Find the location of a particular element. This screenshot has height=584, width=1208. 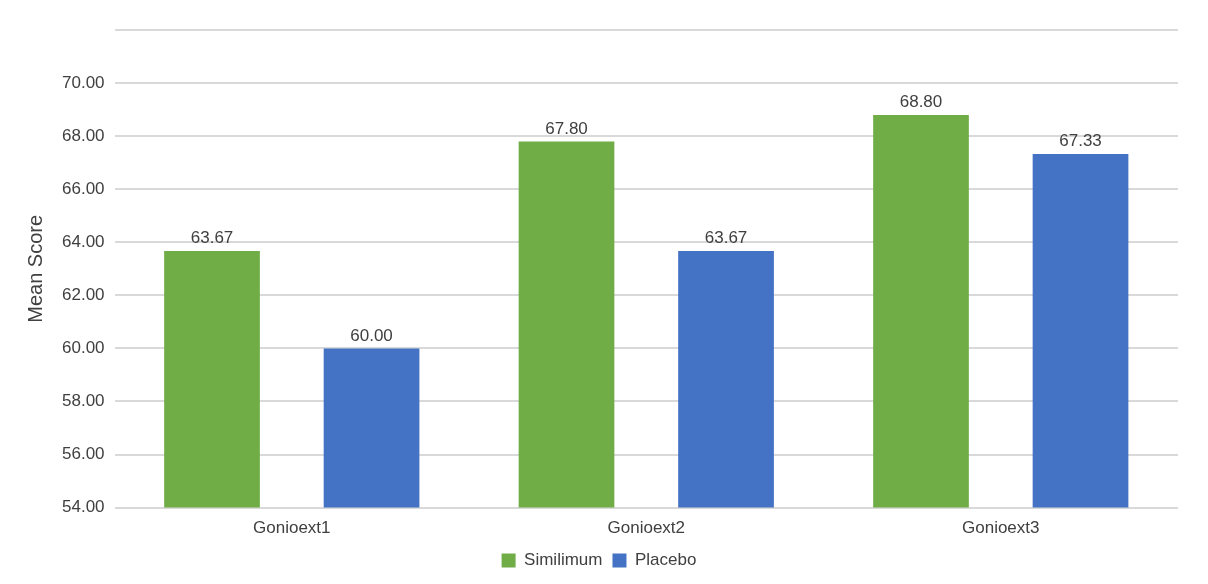

data-label: 68.80 is located at coordinates (921, 102).